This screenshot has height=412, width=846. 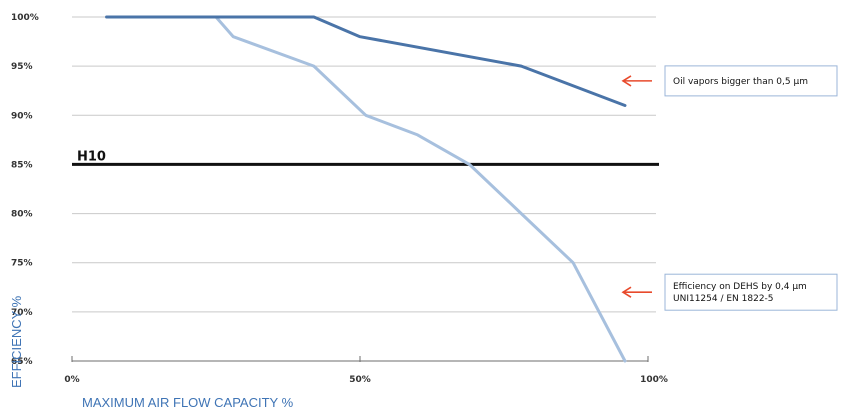 What do you see at coordinates (365, 157) in the screenshot?
I see `reference-line-group: H10` at bounding box center [365, 157].